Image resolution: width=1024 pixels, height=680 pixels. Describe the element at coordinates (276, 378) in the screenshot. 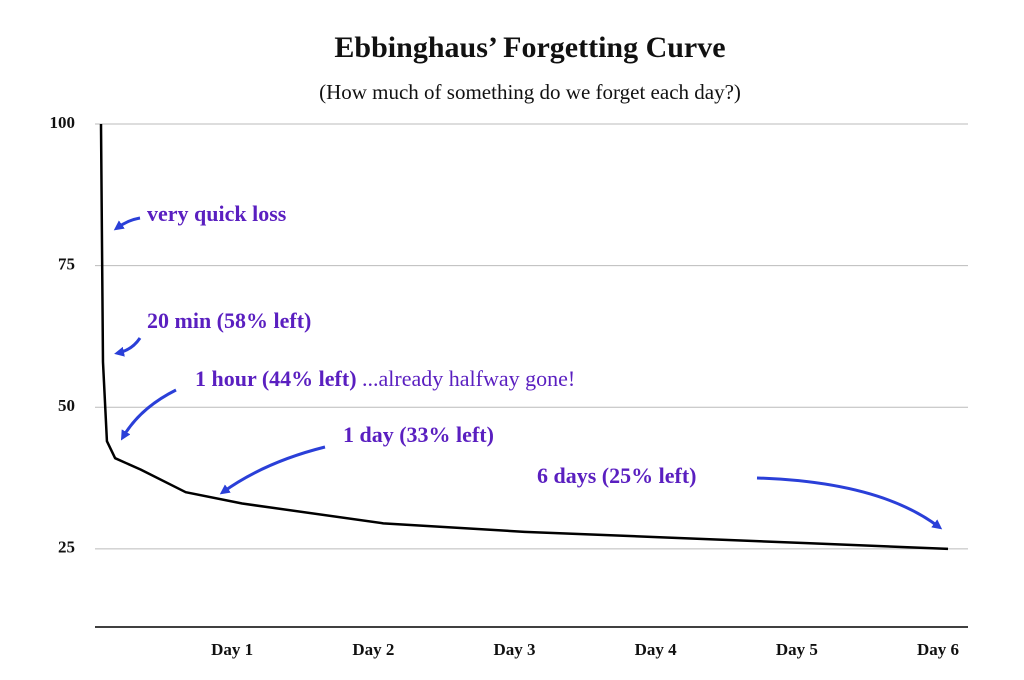

I see `annotation-bold: 1 hour (44% left)` at that location.